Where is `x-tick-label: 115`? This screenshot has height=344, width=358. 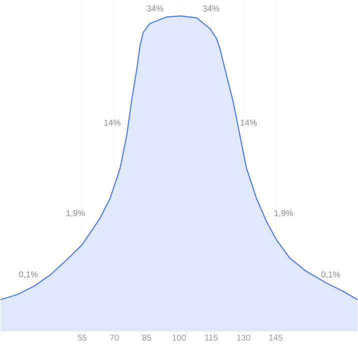 x-tick-label: 115 is located at coordinates (211, 337).